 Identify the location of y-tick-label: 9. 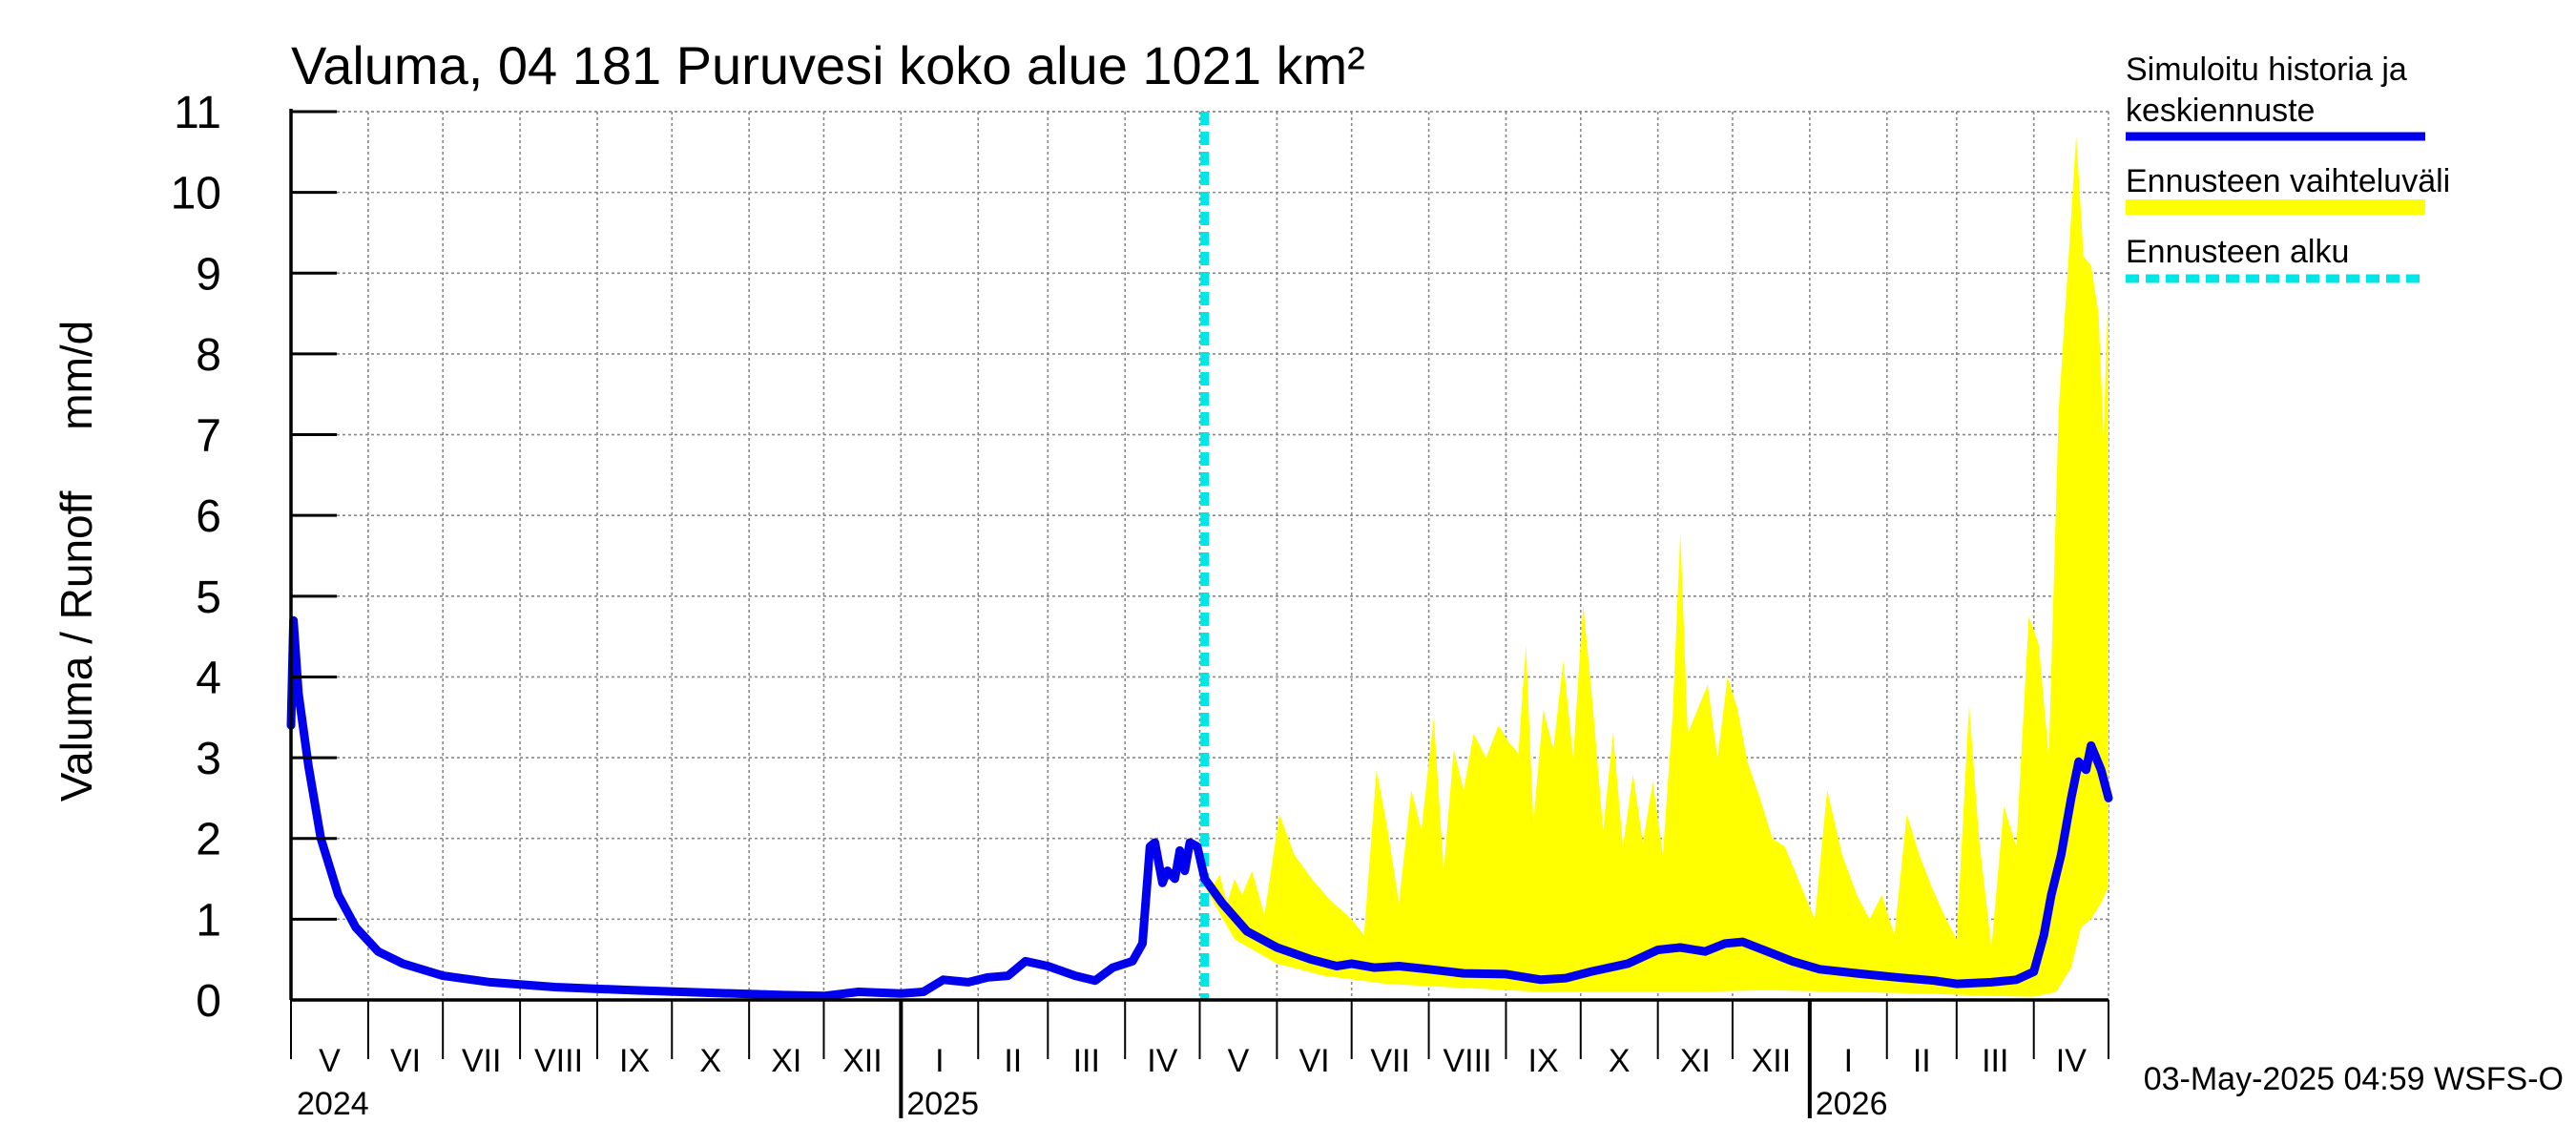
(208, 274).